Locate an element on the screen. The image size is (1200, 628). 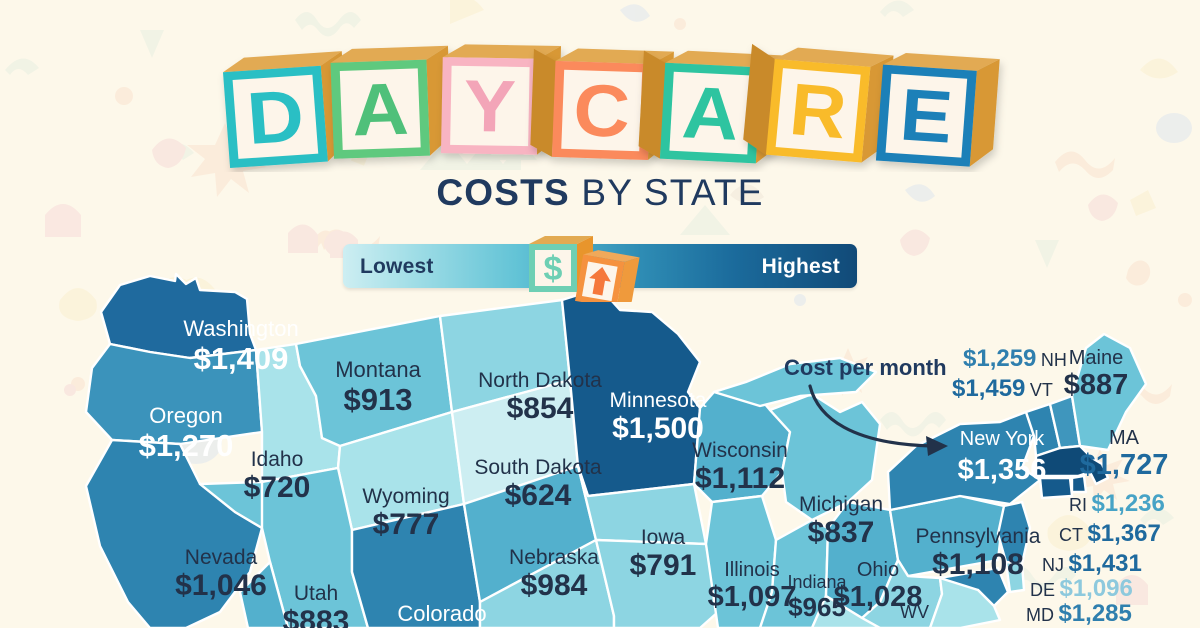
state-label-wyoming: Wyoming $777 is located at coordinates (406, 513).